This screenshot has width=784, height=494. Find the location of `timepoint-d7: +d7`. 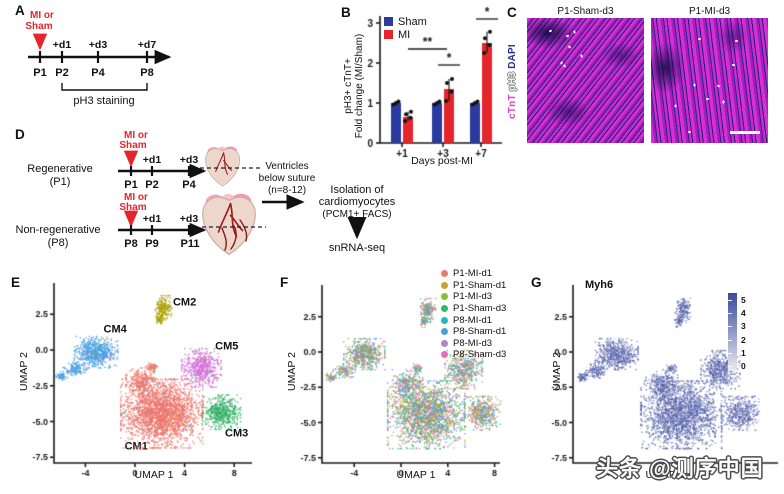

timepoint-d7: +d7 is located at coordinates (147, 45).